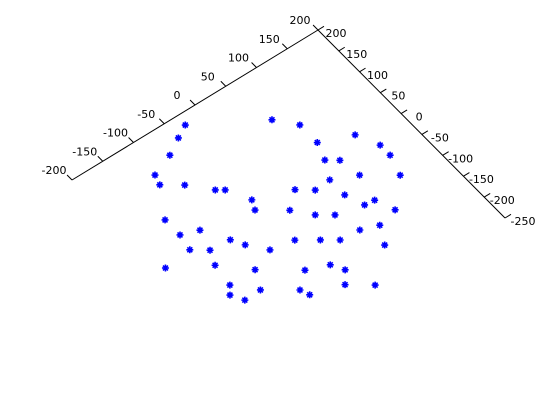  I want to click on y-tick-label: -50, so click(440, 137).